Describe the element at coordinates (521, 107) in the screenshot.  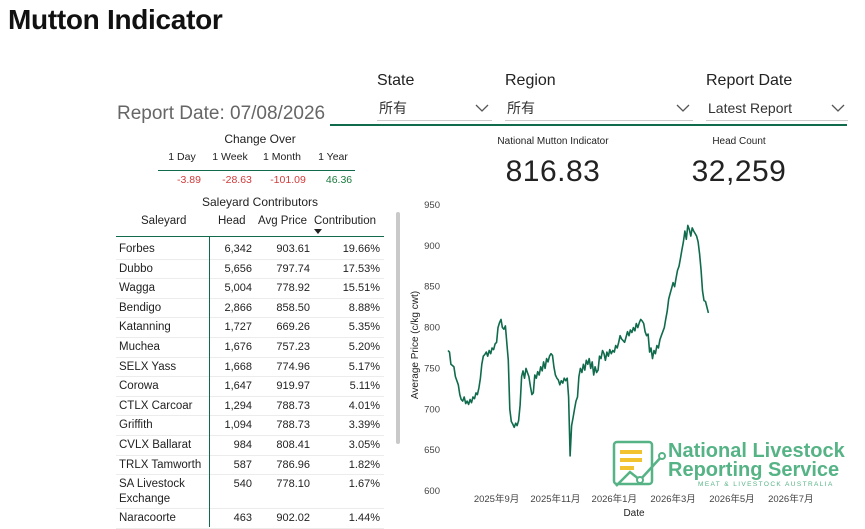
I see `region-dropdown-value: 所有` at that location.